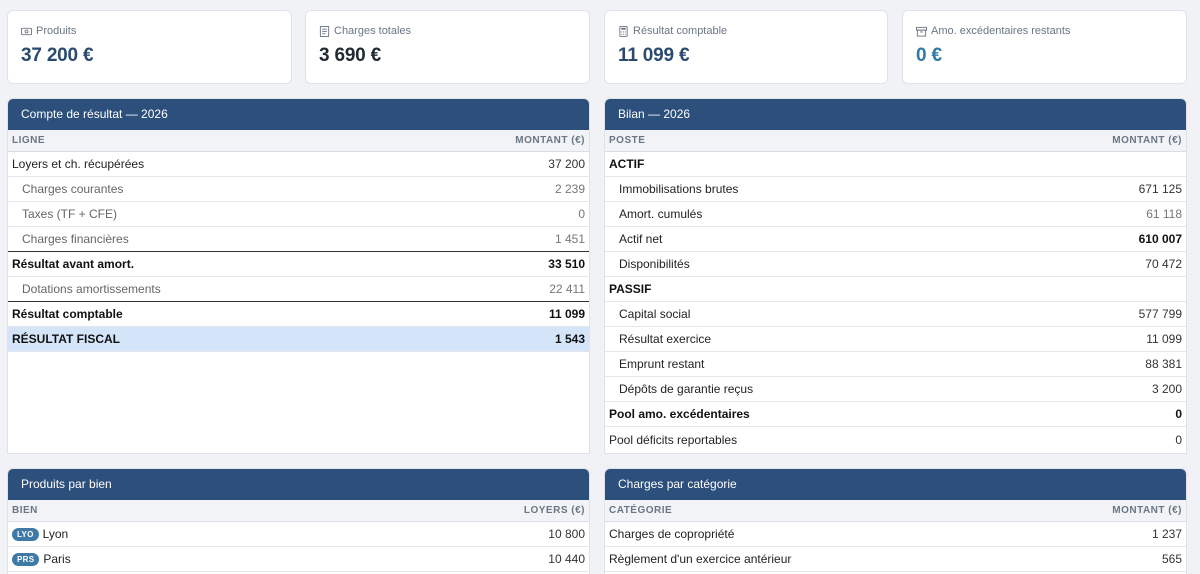 The image size is (1200, 574). Describe the element at coordinates (1160, 189) in the screenshot. I see `row-value: 671 125` at that location.